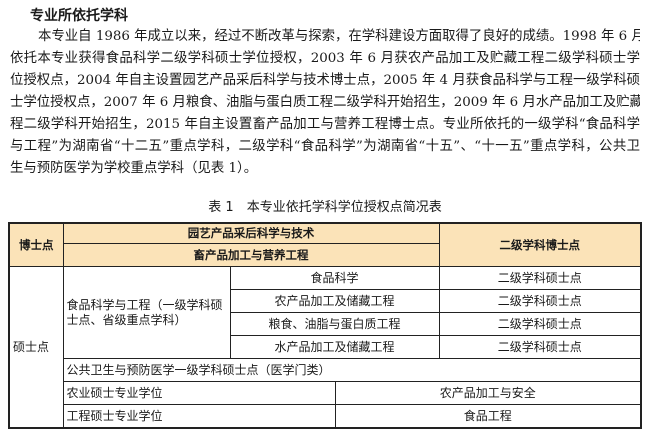  I want to click on table-row: 博士点 园艺产品采后科学与技术 二级学科博士点, so click(325, 244).